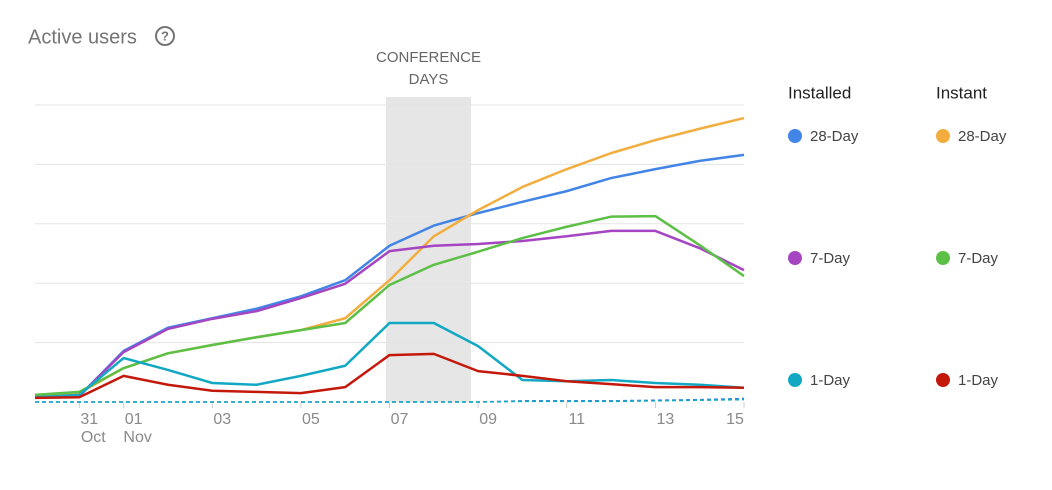 This screenshot has width=1052, height=490. I want to click on x-tick-sublabel: Nov, so click(137, 437).